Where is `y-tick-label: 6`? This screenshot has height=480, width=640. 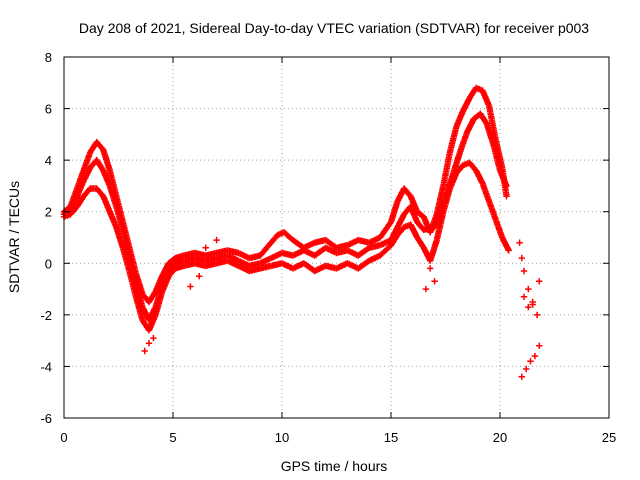 y-tick-label: 6 is located at coordinates (48, 109).